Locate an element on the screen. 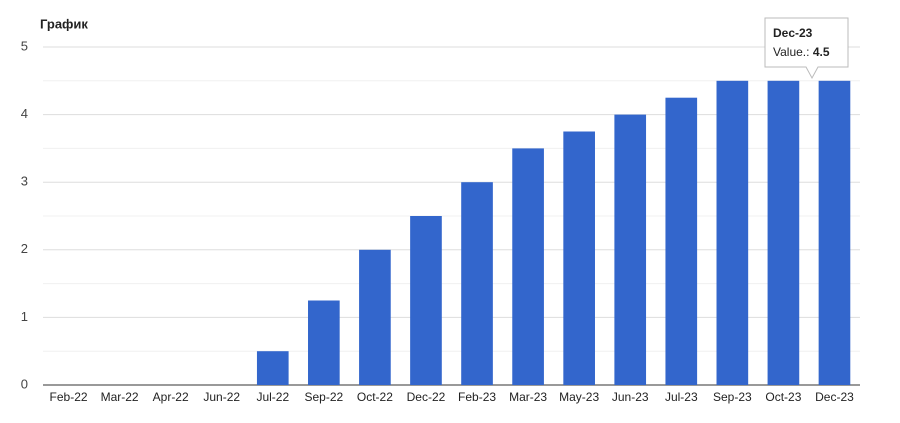 The image size is (900, 423). x-tick-label: Oct-23 is located at coordinates (783, 397).